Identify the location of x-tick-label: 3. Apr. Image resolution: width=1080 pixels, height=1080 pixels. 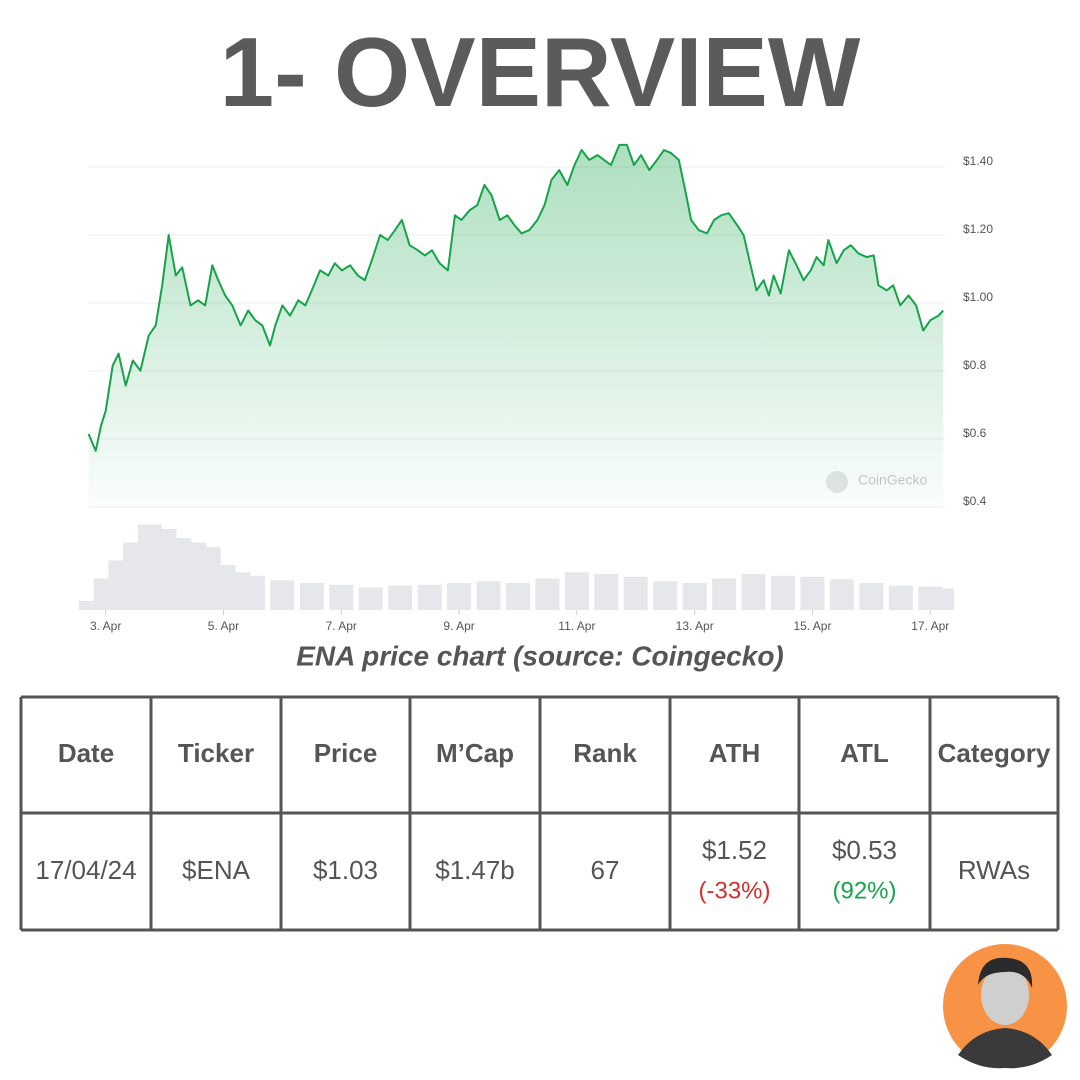
(105, 626).